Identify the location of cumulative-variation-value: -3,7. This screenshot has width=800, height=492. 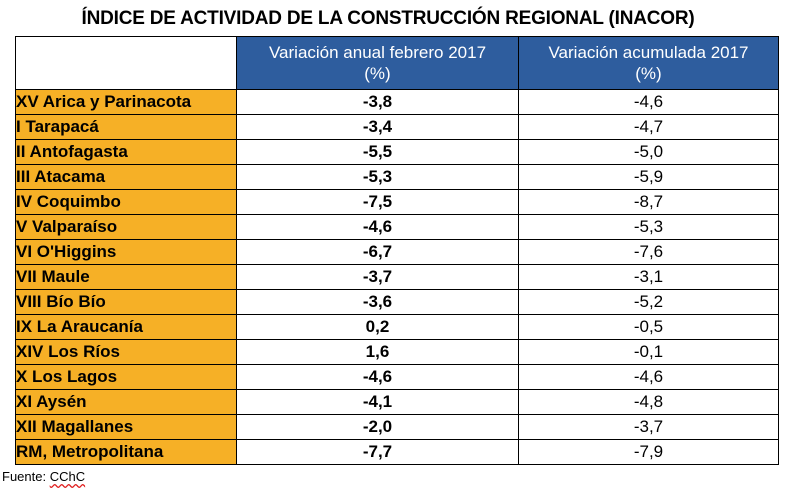
(648, 427).